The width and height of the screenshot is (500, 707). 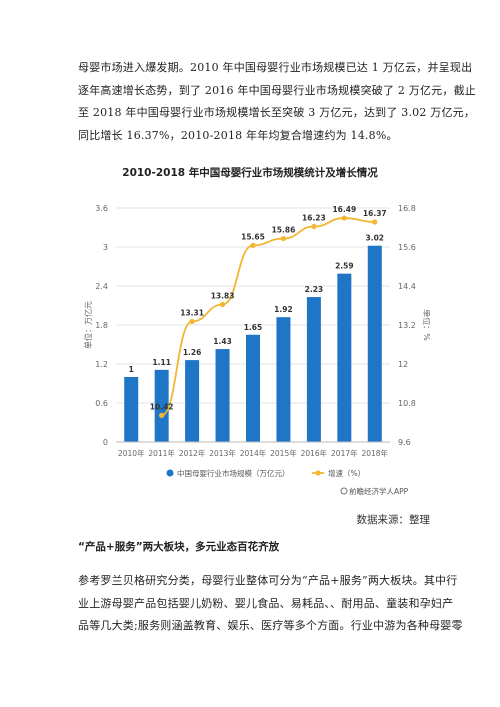 What do you see at coordinates (268, 580) in the screenshot?
I see `text-line: 参考罗兰贝格研究分类，母婴行业整体可分为“产品+服务”两大板块。其中行` at bounding box center [268, 580].